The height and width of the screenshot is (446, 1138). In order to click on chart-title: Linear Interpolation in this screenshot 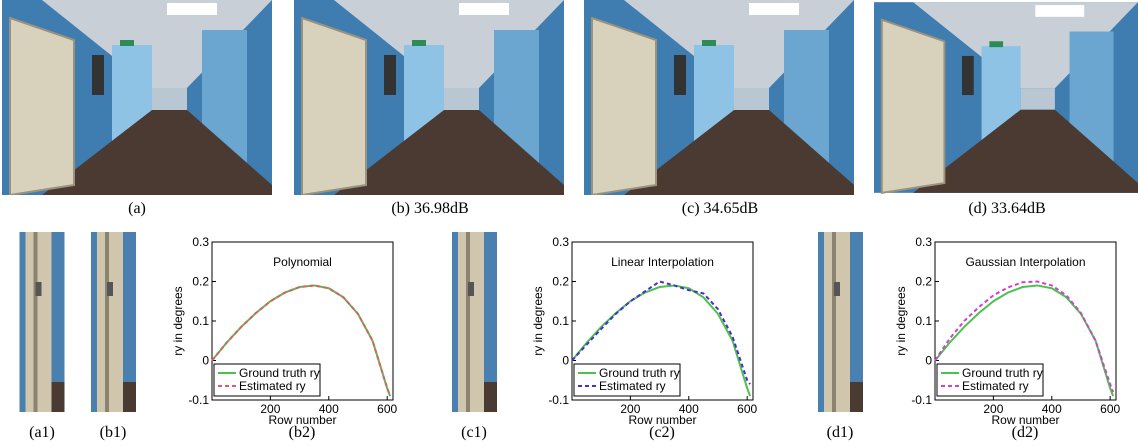, I will do `click(662, 262)`.